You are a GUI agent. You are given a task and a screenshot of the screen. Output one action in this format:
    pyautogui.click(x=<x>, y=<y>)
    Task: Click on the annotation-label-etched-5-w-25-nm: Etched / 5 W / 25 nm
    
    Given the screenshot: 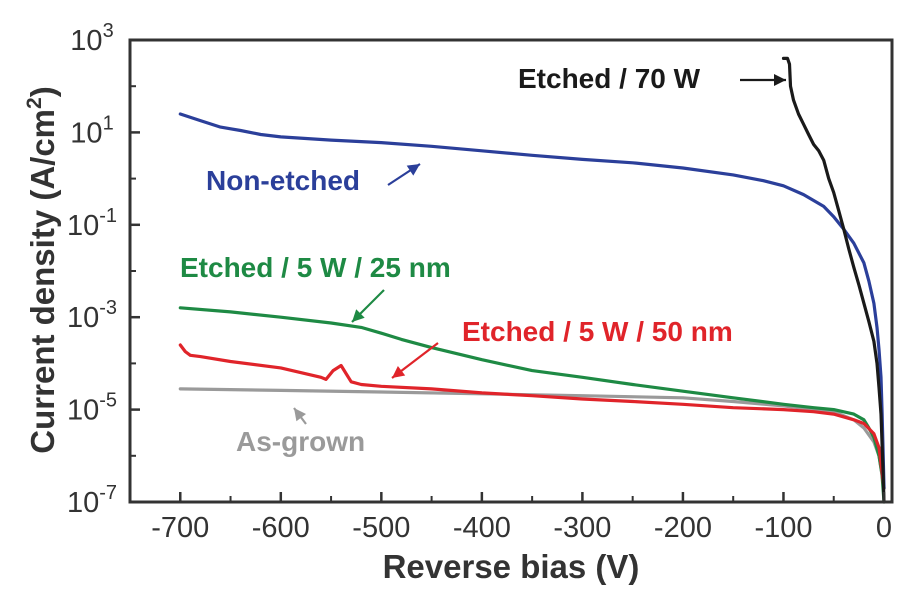 What is the action you would take?
    pyautogui.click(x=315, y=267)
    